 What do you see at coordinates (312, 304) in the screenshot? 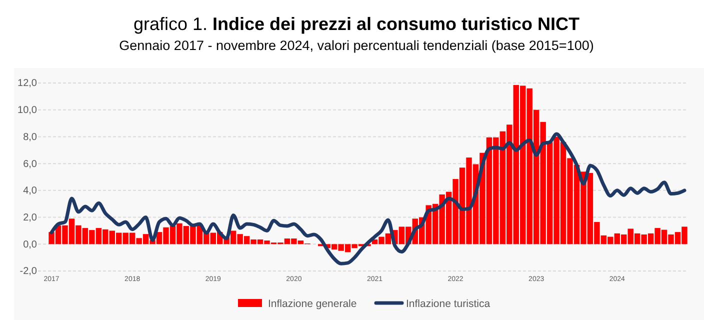
I see `legend-label: Inflazione generale` at bounding box center [312, 304].